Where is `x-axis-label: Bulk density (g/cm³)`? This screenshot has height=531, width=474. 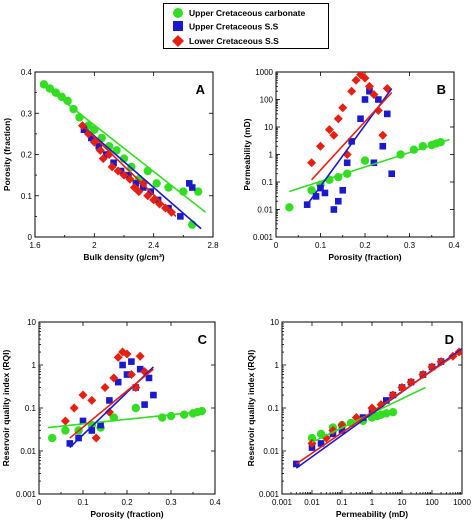 x-axis-label: Bulk density (g/cm³) is located at coordinates (123, 257).